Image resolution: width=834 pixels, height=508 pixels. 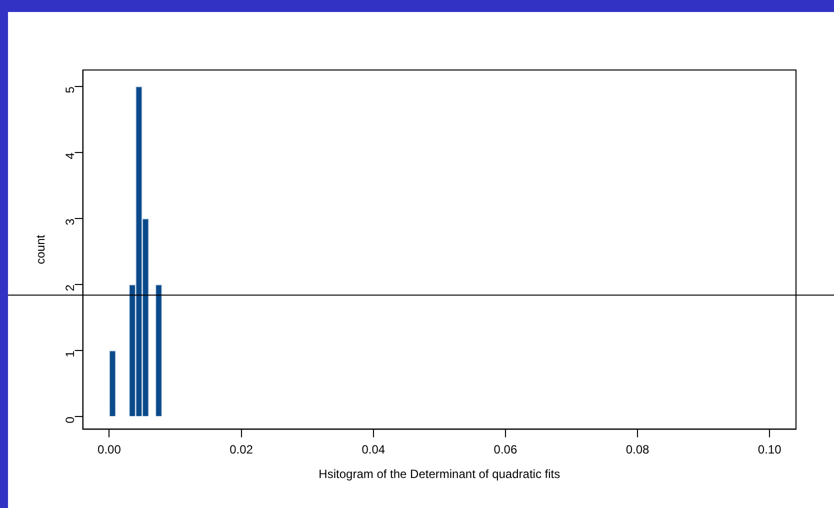 What do you see at coordinates (70, 354) in the screenshot?
I see `y-tick-label: 1` at bounding box center [70, 354].